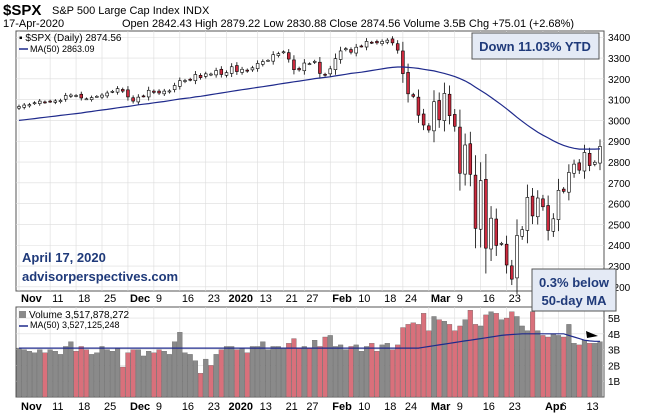 The image size is (650, 415). I want to click on site-annotation: advisorperspectives.com, so click(100, 276).